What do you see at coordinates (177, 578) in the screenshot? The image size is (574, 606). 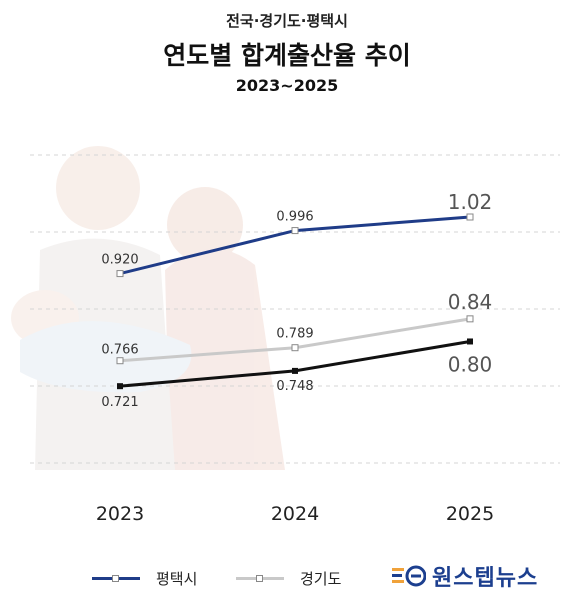 I see `legend-label-pyeongtaek: 평택시` at bounding box center [177, 578].